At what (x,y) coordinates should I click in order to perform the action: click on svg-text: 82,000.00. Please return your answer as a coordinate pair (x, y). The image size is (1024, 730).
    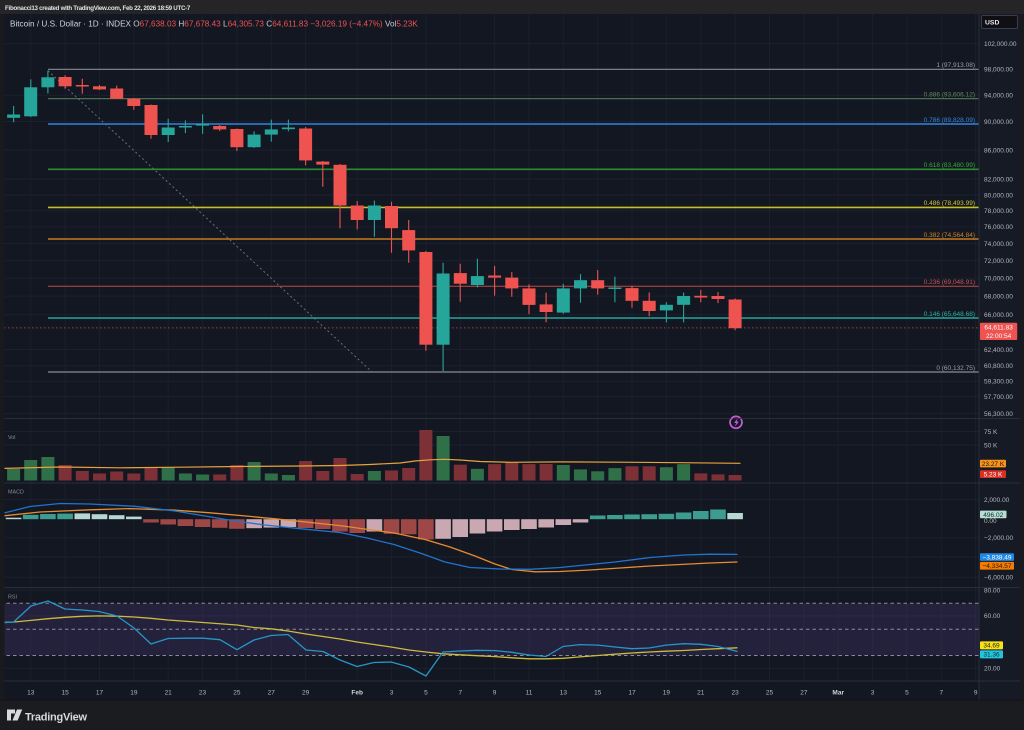
    Looking at the image, I should click on (998, 179).